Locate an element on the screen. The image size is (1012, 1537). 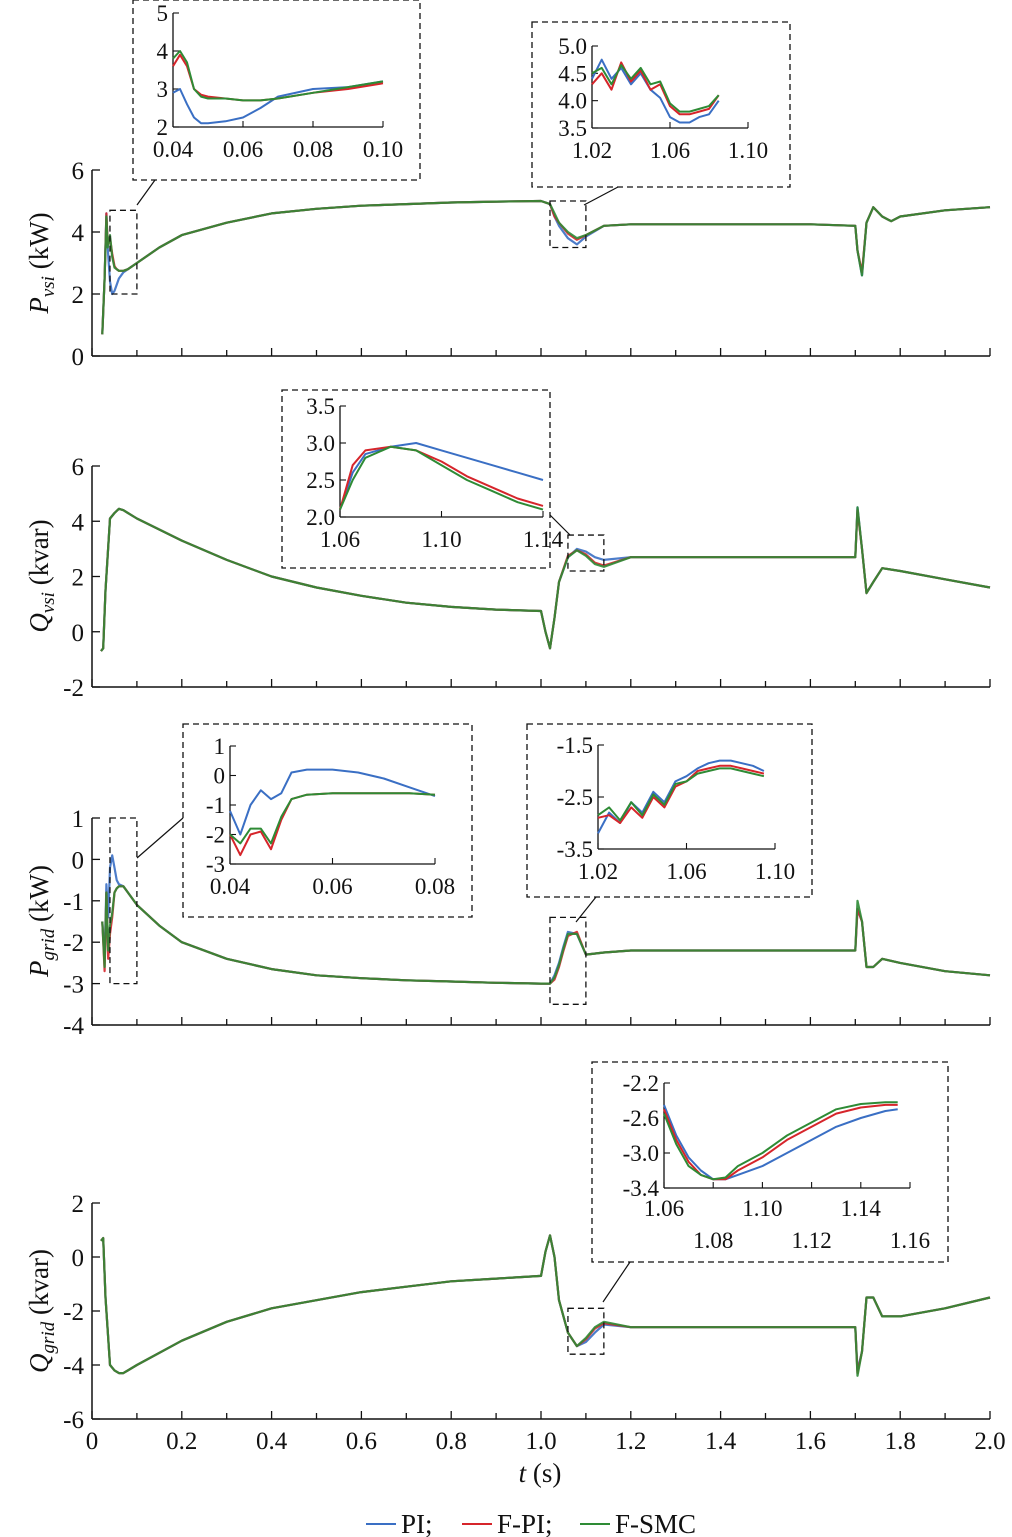
panel-3-inset-2-connector is located at coordinates (586, 909).